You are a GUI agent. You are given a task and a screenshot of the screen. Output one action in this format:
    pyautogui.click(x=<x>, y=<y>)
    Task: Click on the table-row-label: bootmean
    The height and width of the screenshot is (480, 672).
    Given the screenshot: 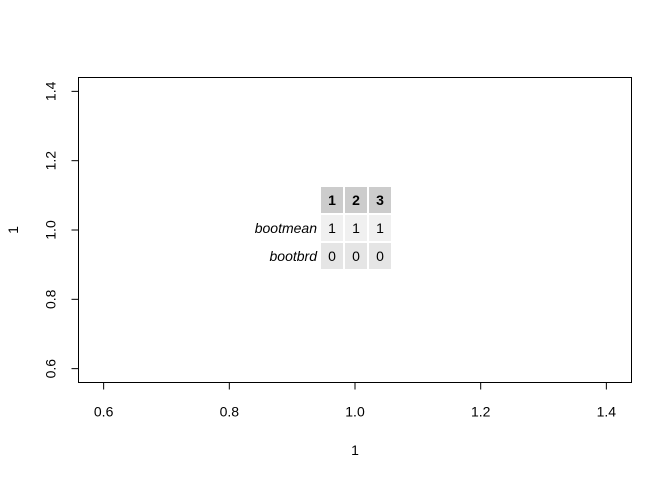 What is the action you would take?
    pyautogui.click(x=286, y=228)
    